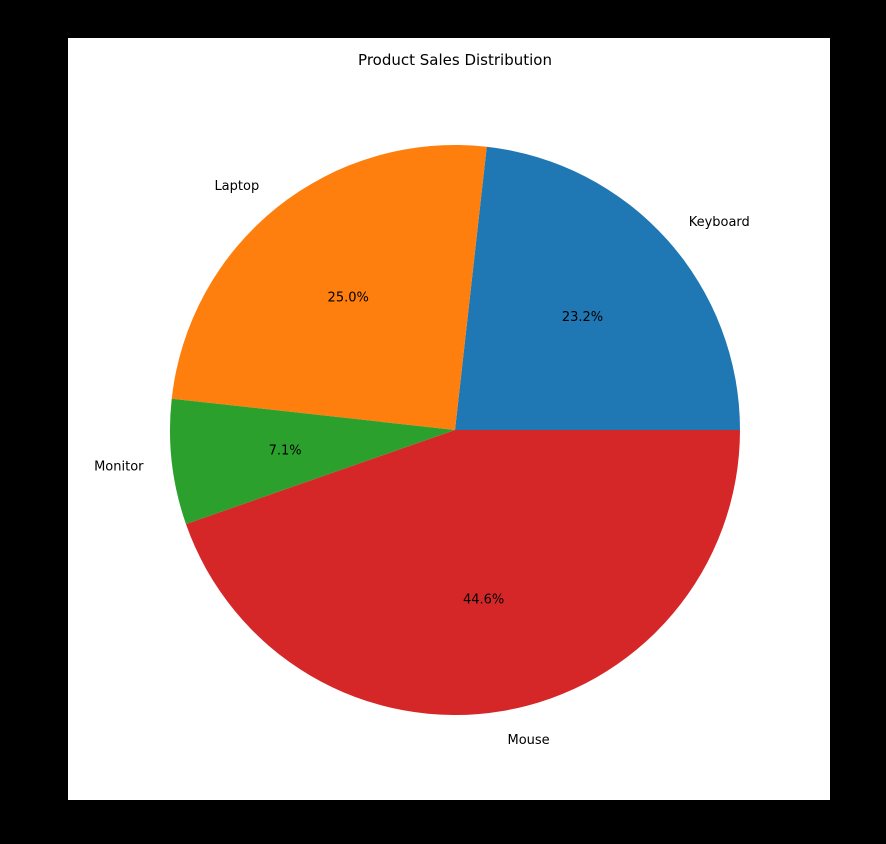 This screenshot has height=844, width=886. What do you see at coordinates (119, 466) in the screenshot?
I see `slice-label-monitor: Monitor` at bounding box center [119, 466].